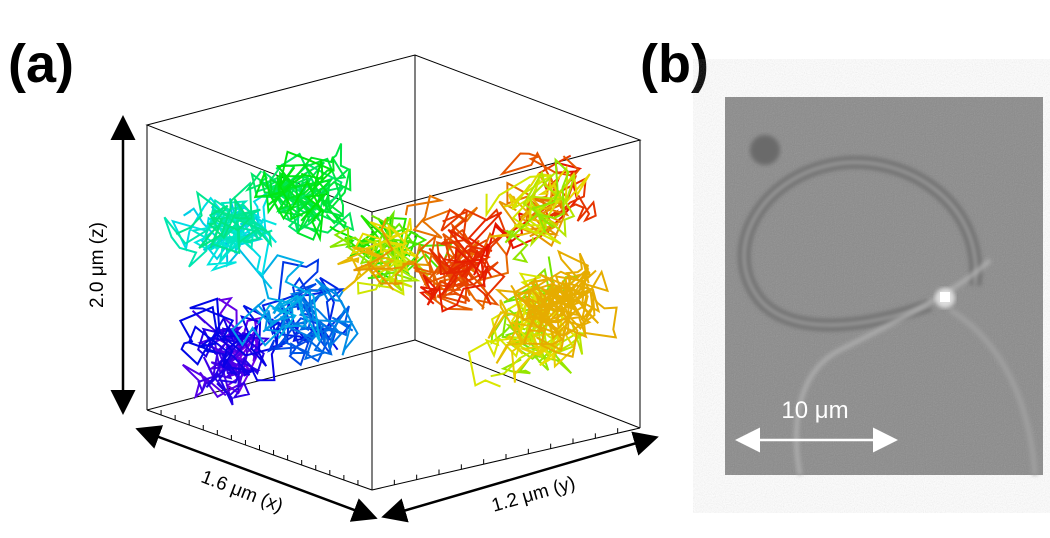 The width and height of the screenshot is (1050, 538). I want to click on z-label: 2.0 μm (z), so click(97, 265).